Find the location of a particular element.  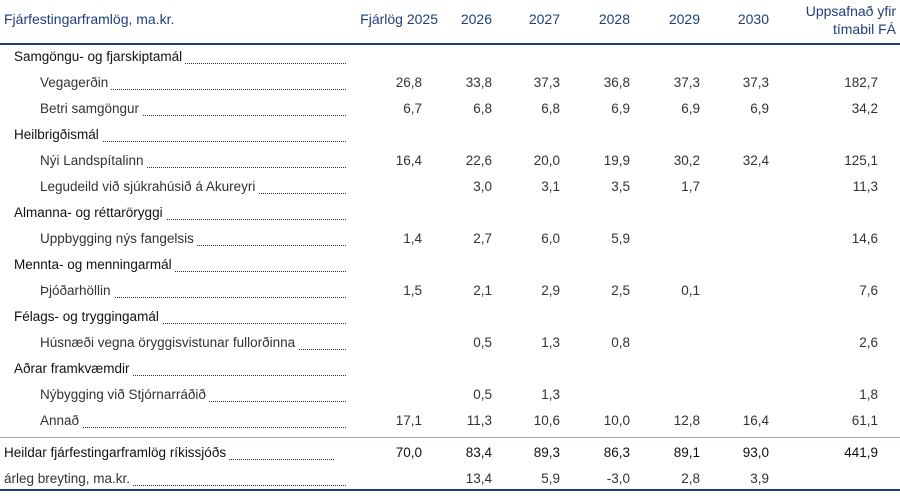

table-title: Fjárfestingarframlög, ma.kr. is located at coordinates (89, 19).